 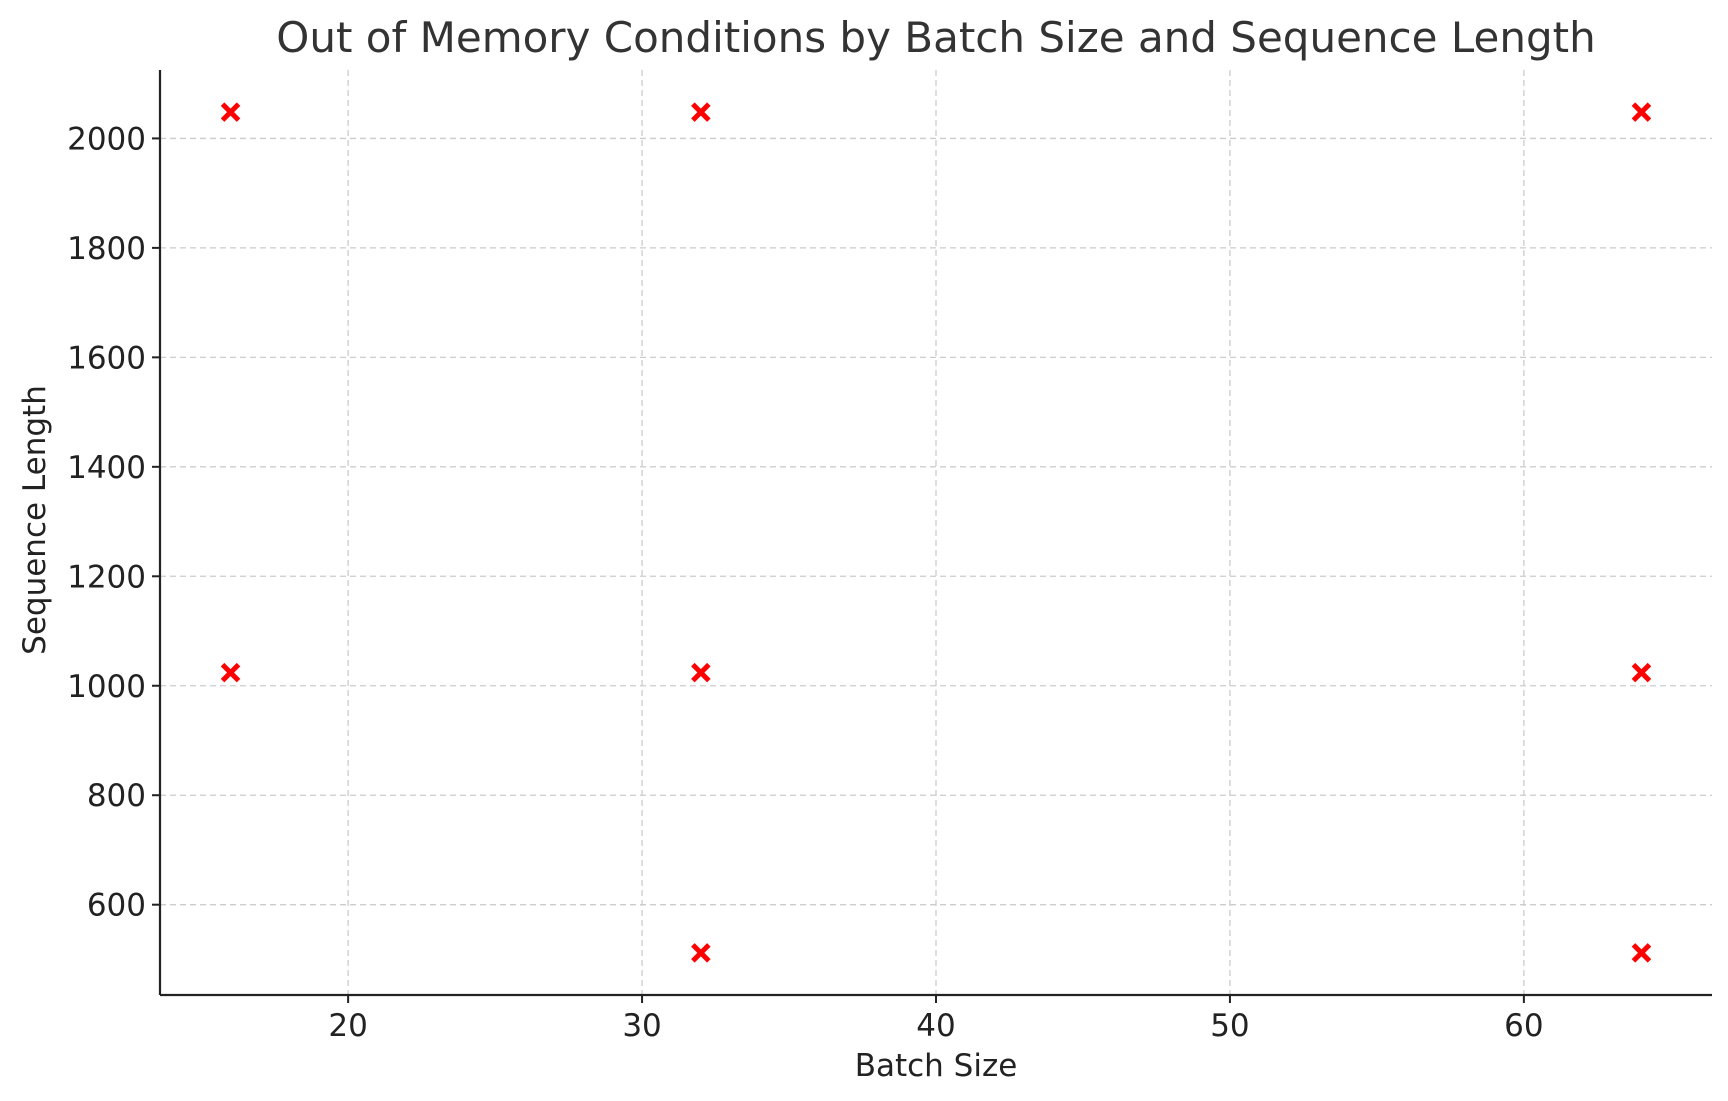 I want to click on y-tick-label: 1800, so click(x=106, y=249).